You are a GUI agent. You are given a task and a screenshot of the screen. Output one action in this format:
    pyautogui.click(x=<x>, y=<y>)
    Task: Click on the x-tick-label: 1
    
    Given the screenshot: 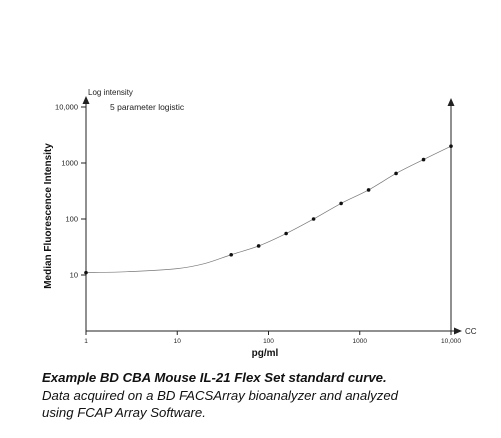 What is the action you would take?
    pyautogui.click(x=86, y=341)
    